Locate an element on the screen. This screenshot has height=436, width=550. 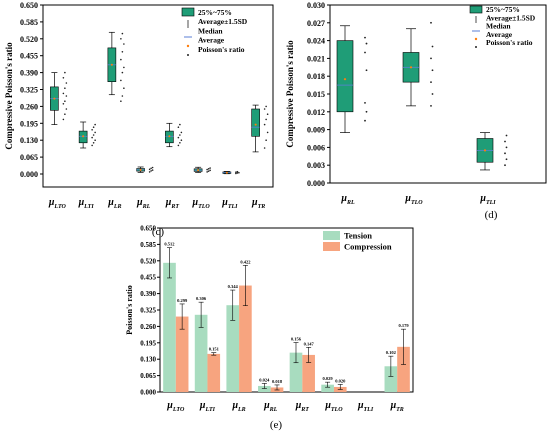
y-tick-label: 0.015 is located at coordinates (316, 94).